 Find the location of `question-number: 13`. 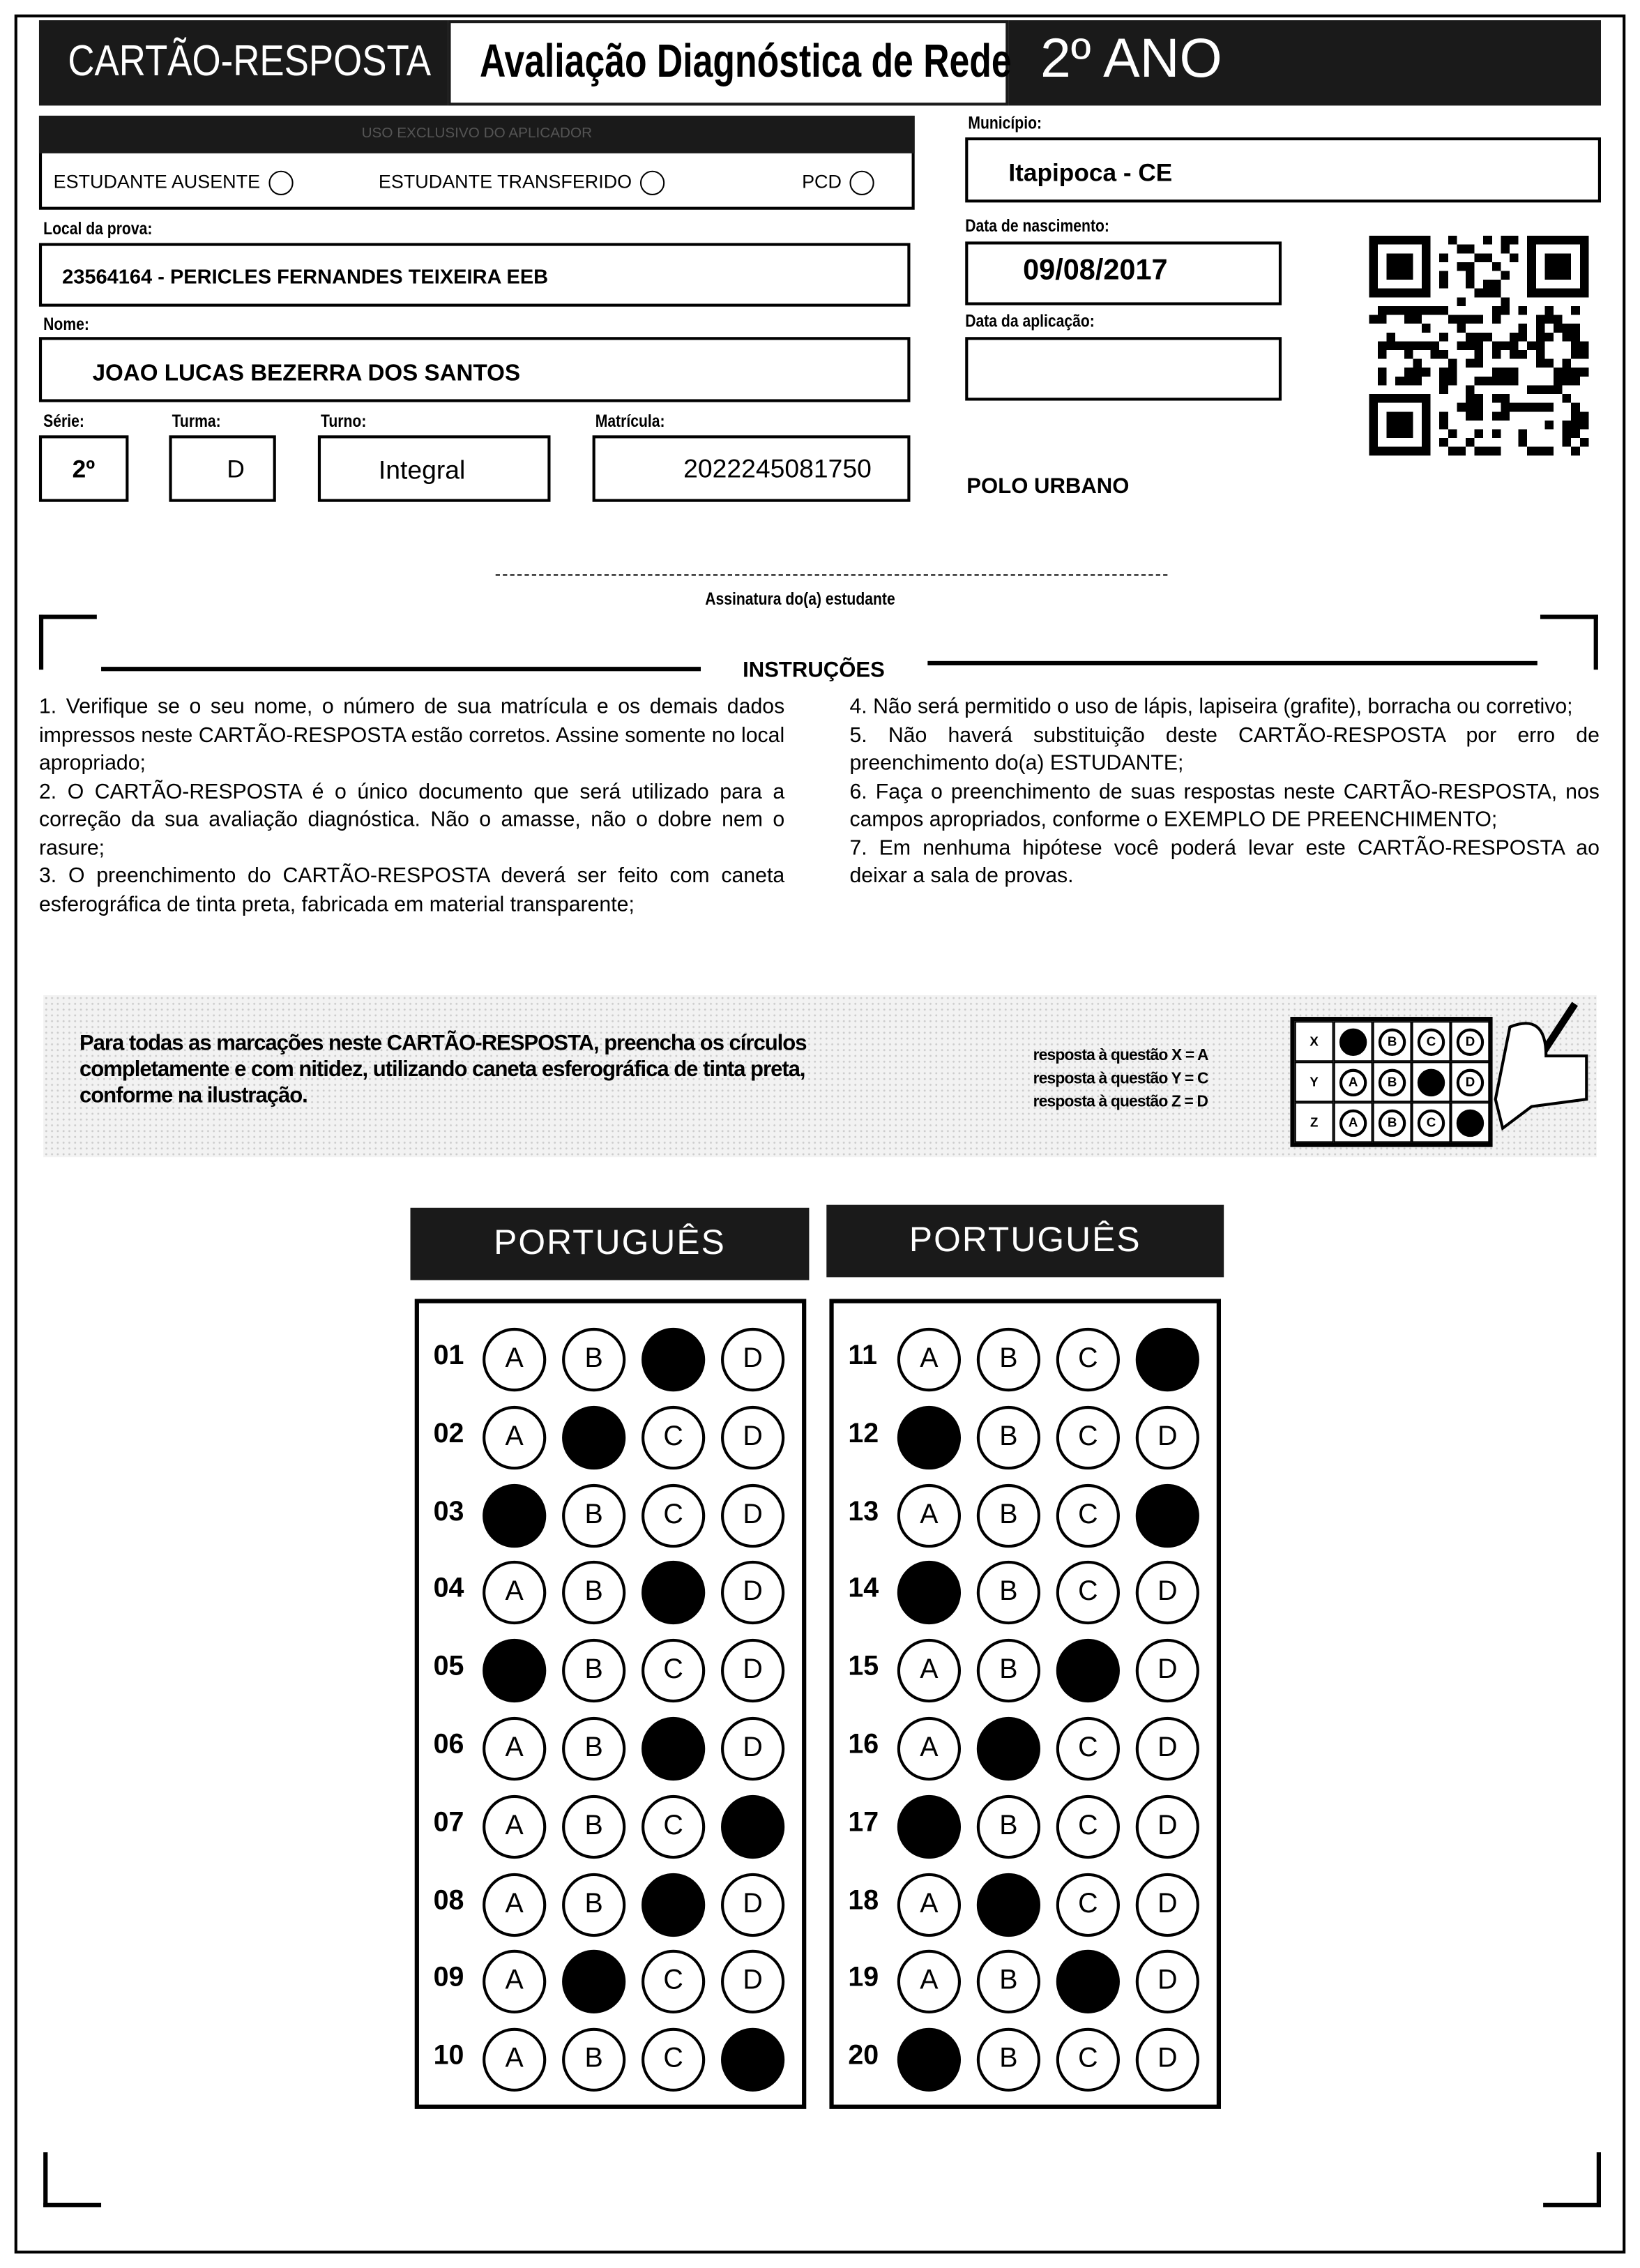

question-number: 13 is located at coordinates (863, 1511).